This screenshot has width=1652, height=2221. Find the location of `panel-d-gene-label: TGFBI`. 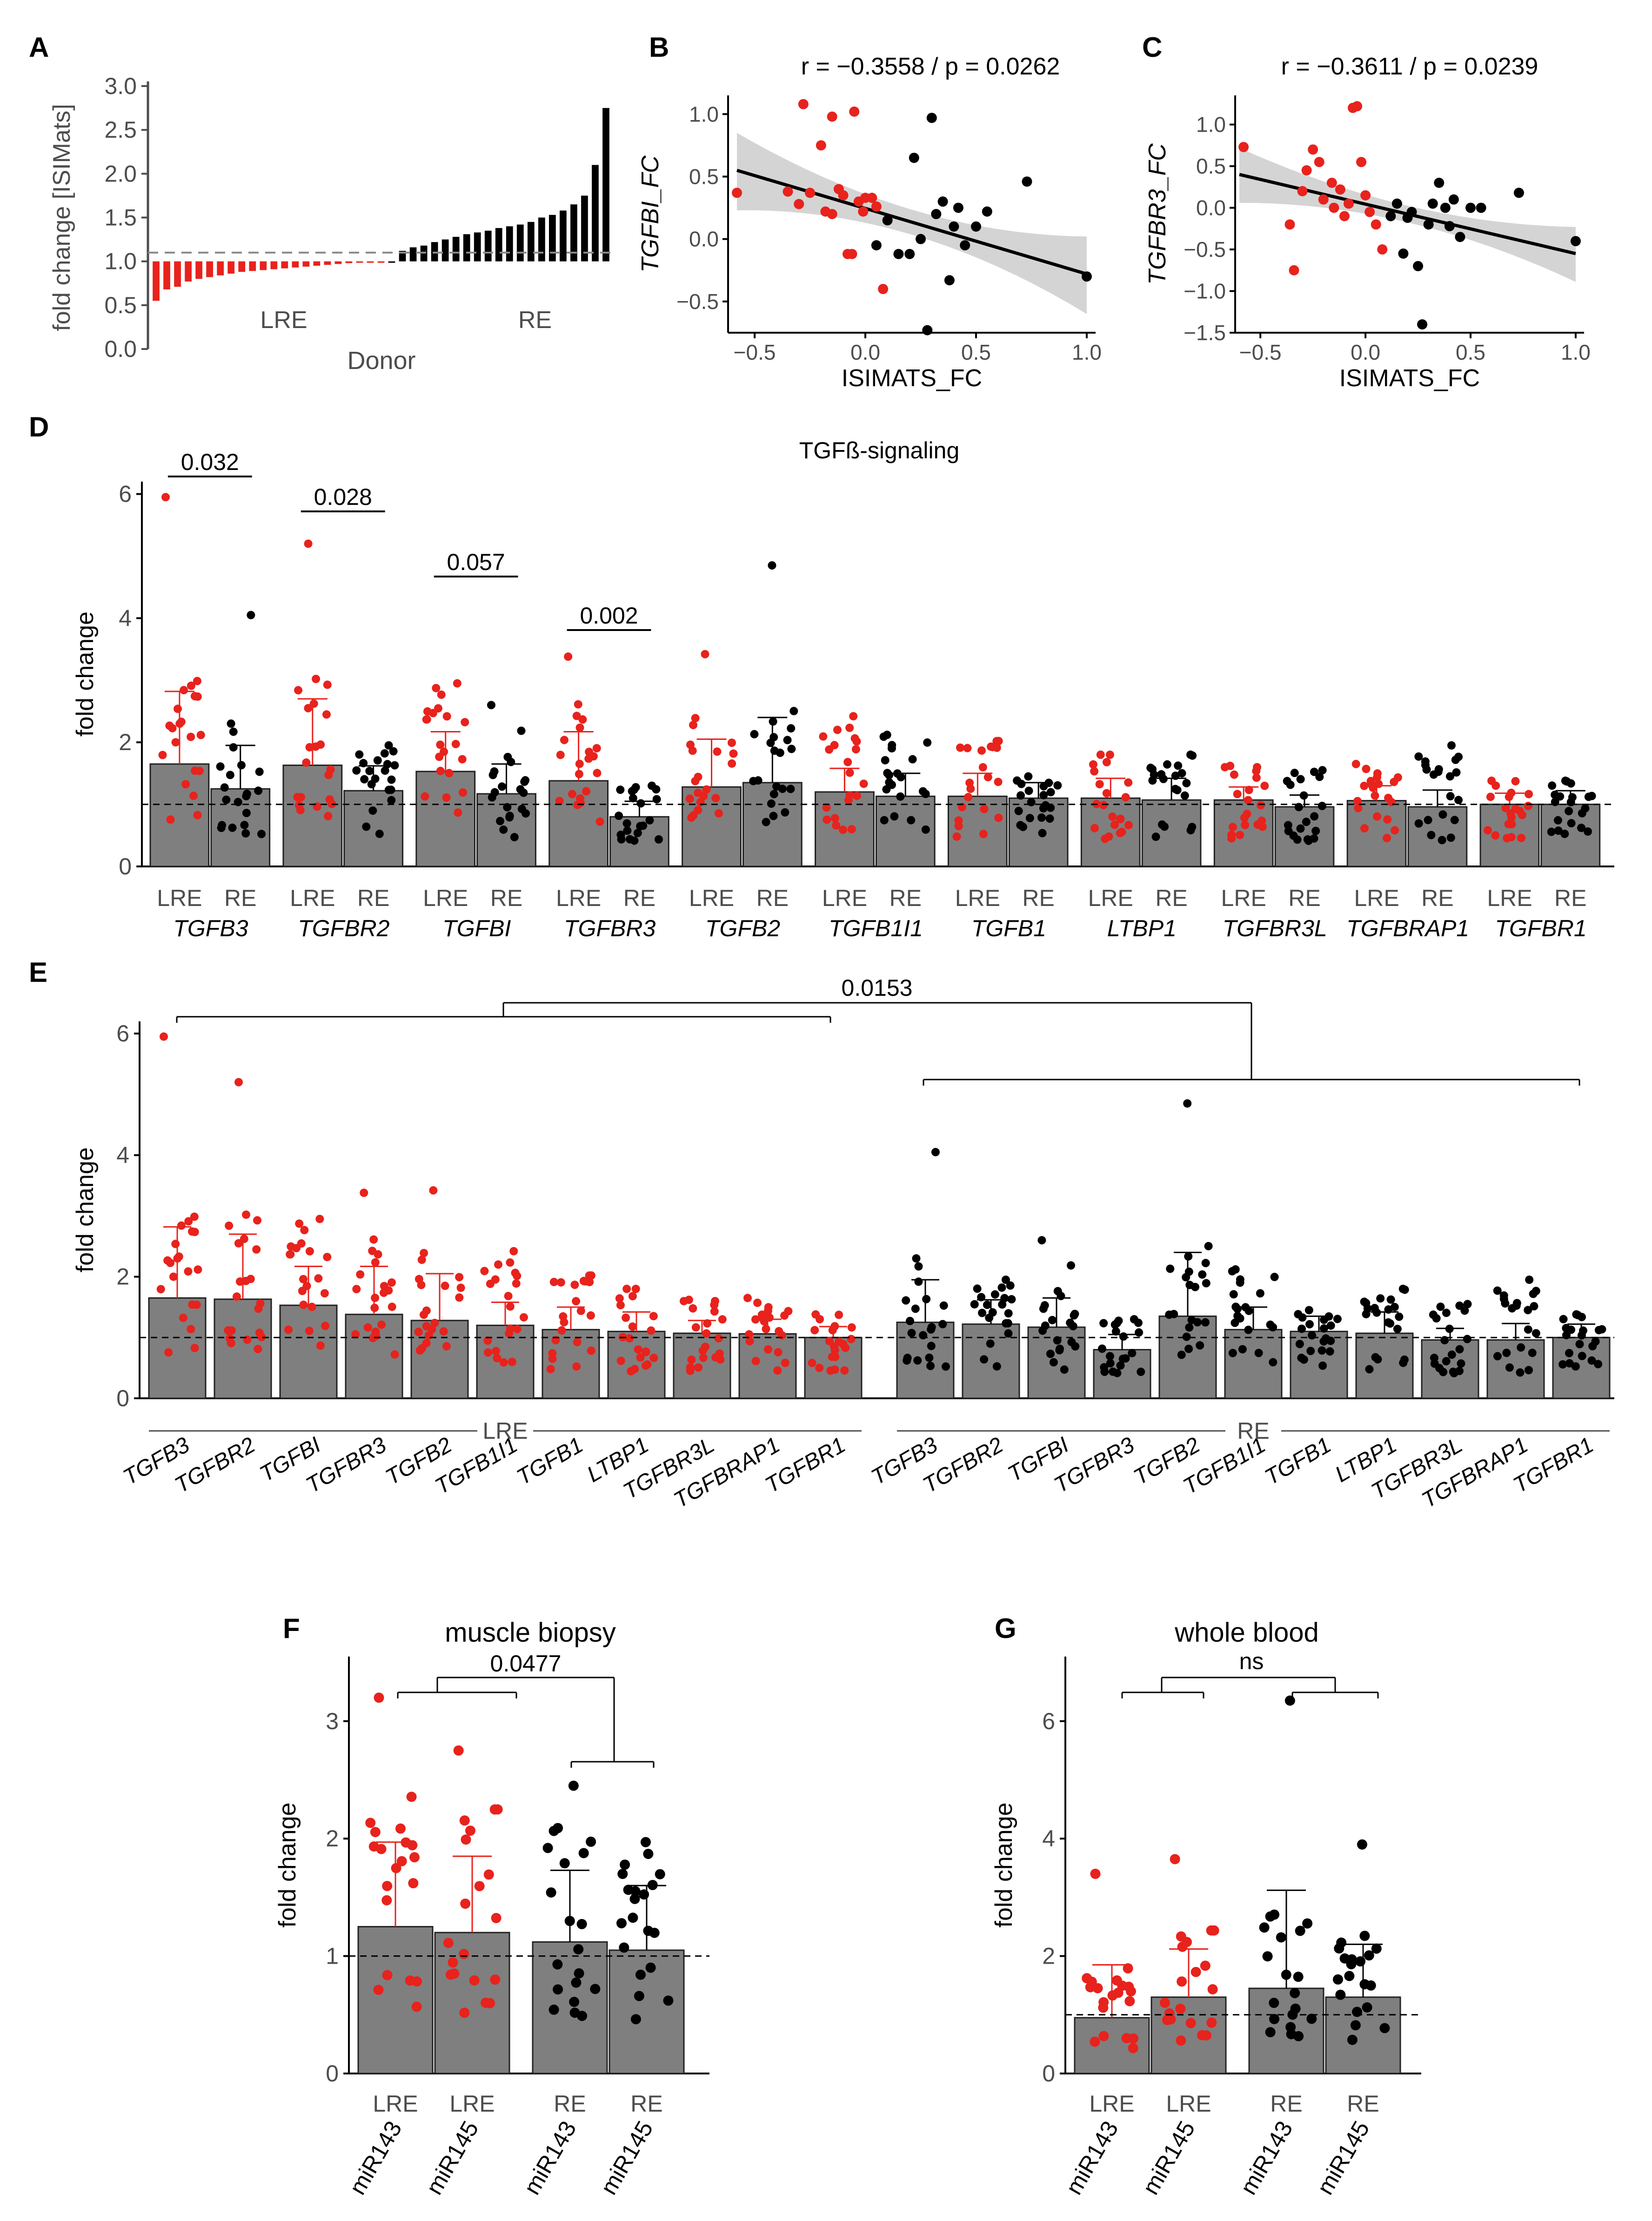

panel-d-gene-label: TGFBI is located at coordinates (476, 928).